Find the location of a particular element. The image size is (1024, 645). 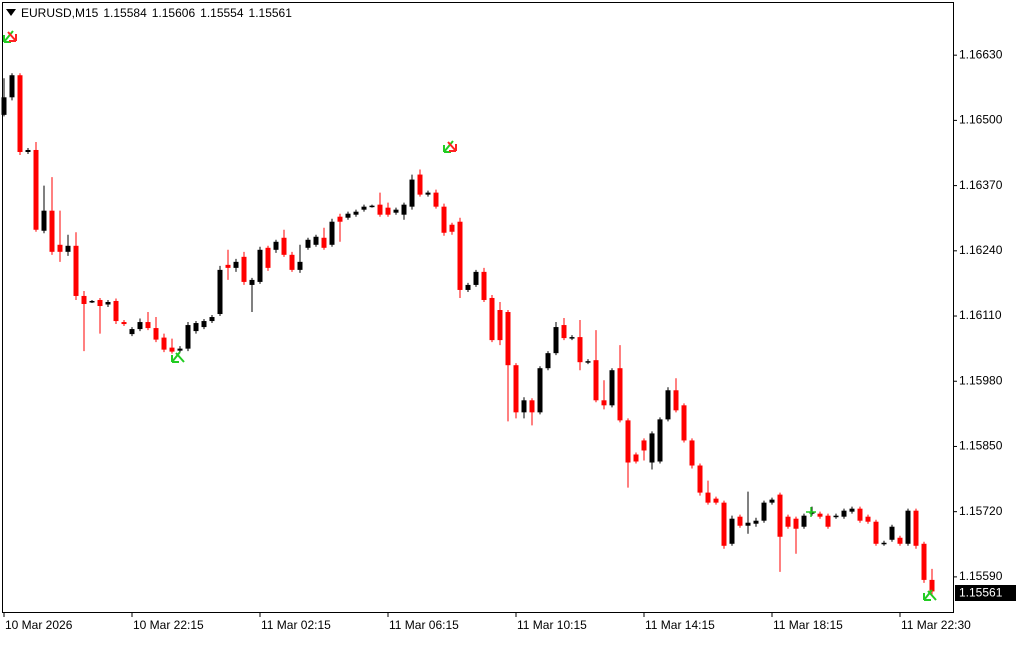

signal-cross is located at coordinates (811, 512).